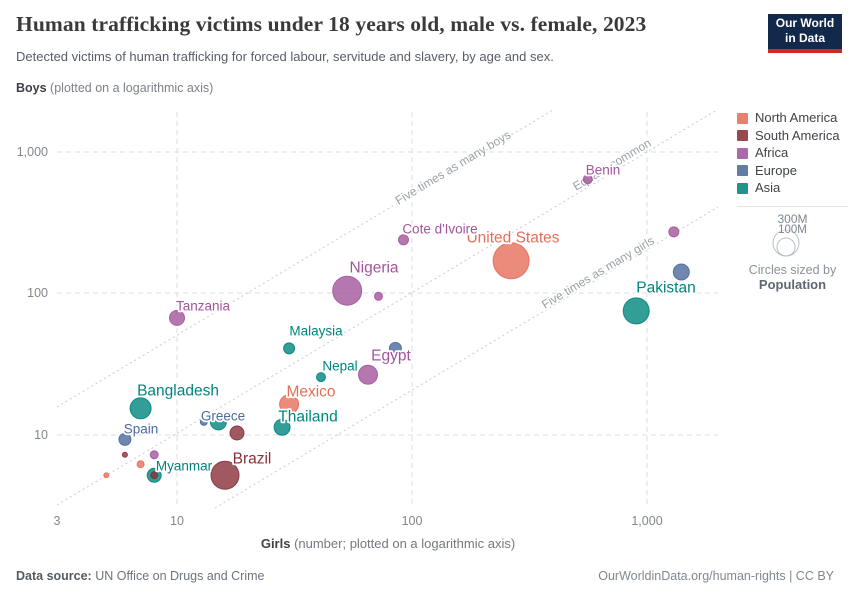  I want to click on size-legend-inner-label: 100M, so click(792, 230).